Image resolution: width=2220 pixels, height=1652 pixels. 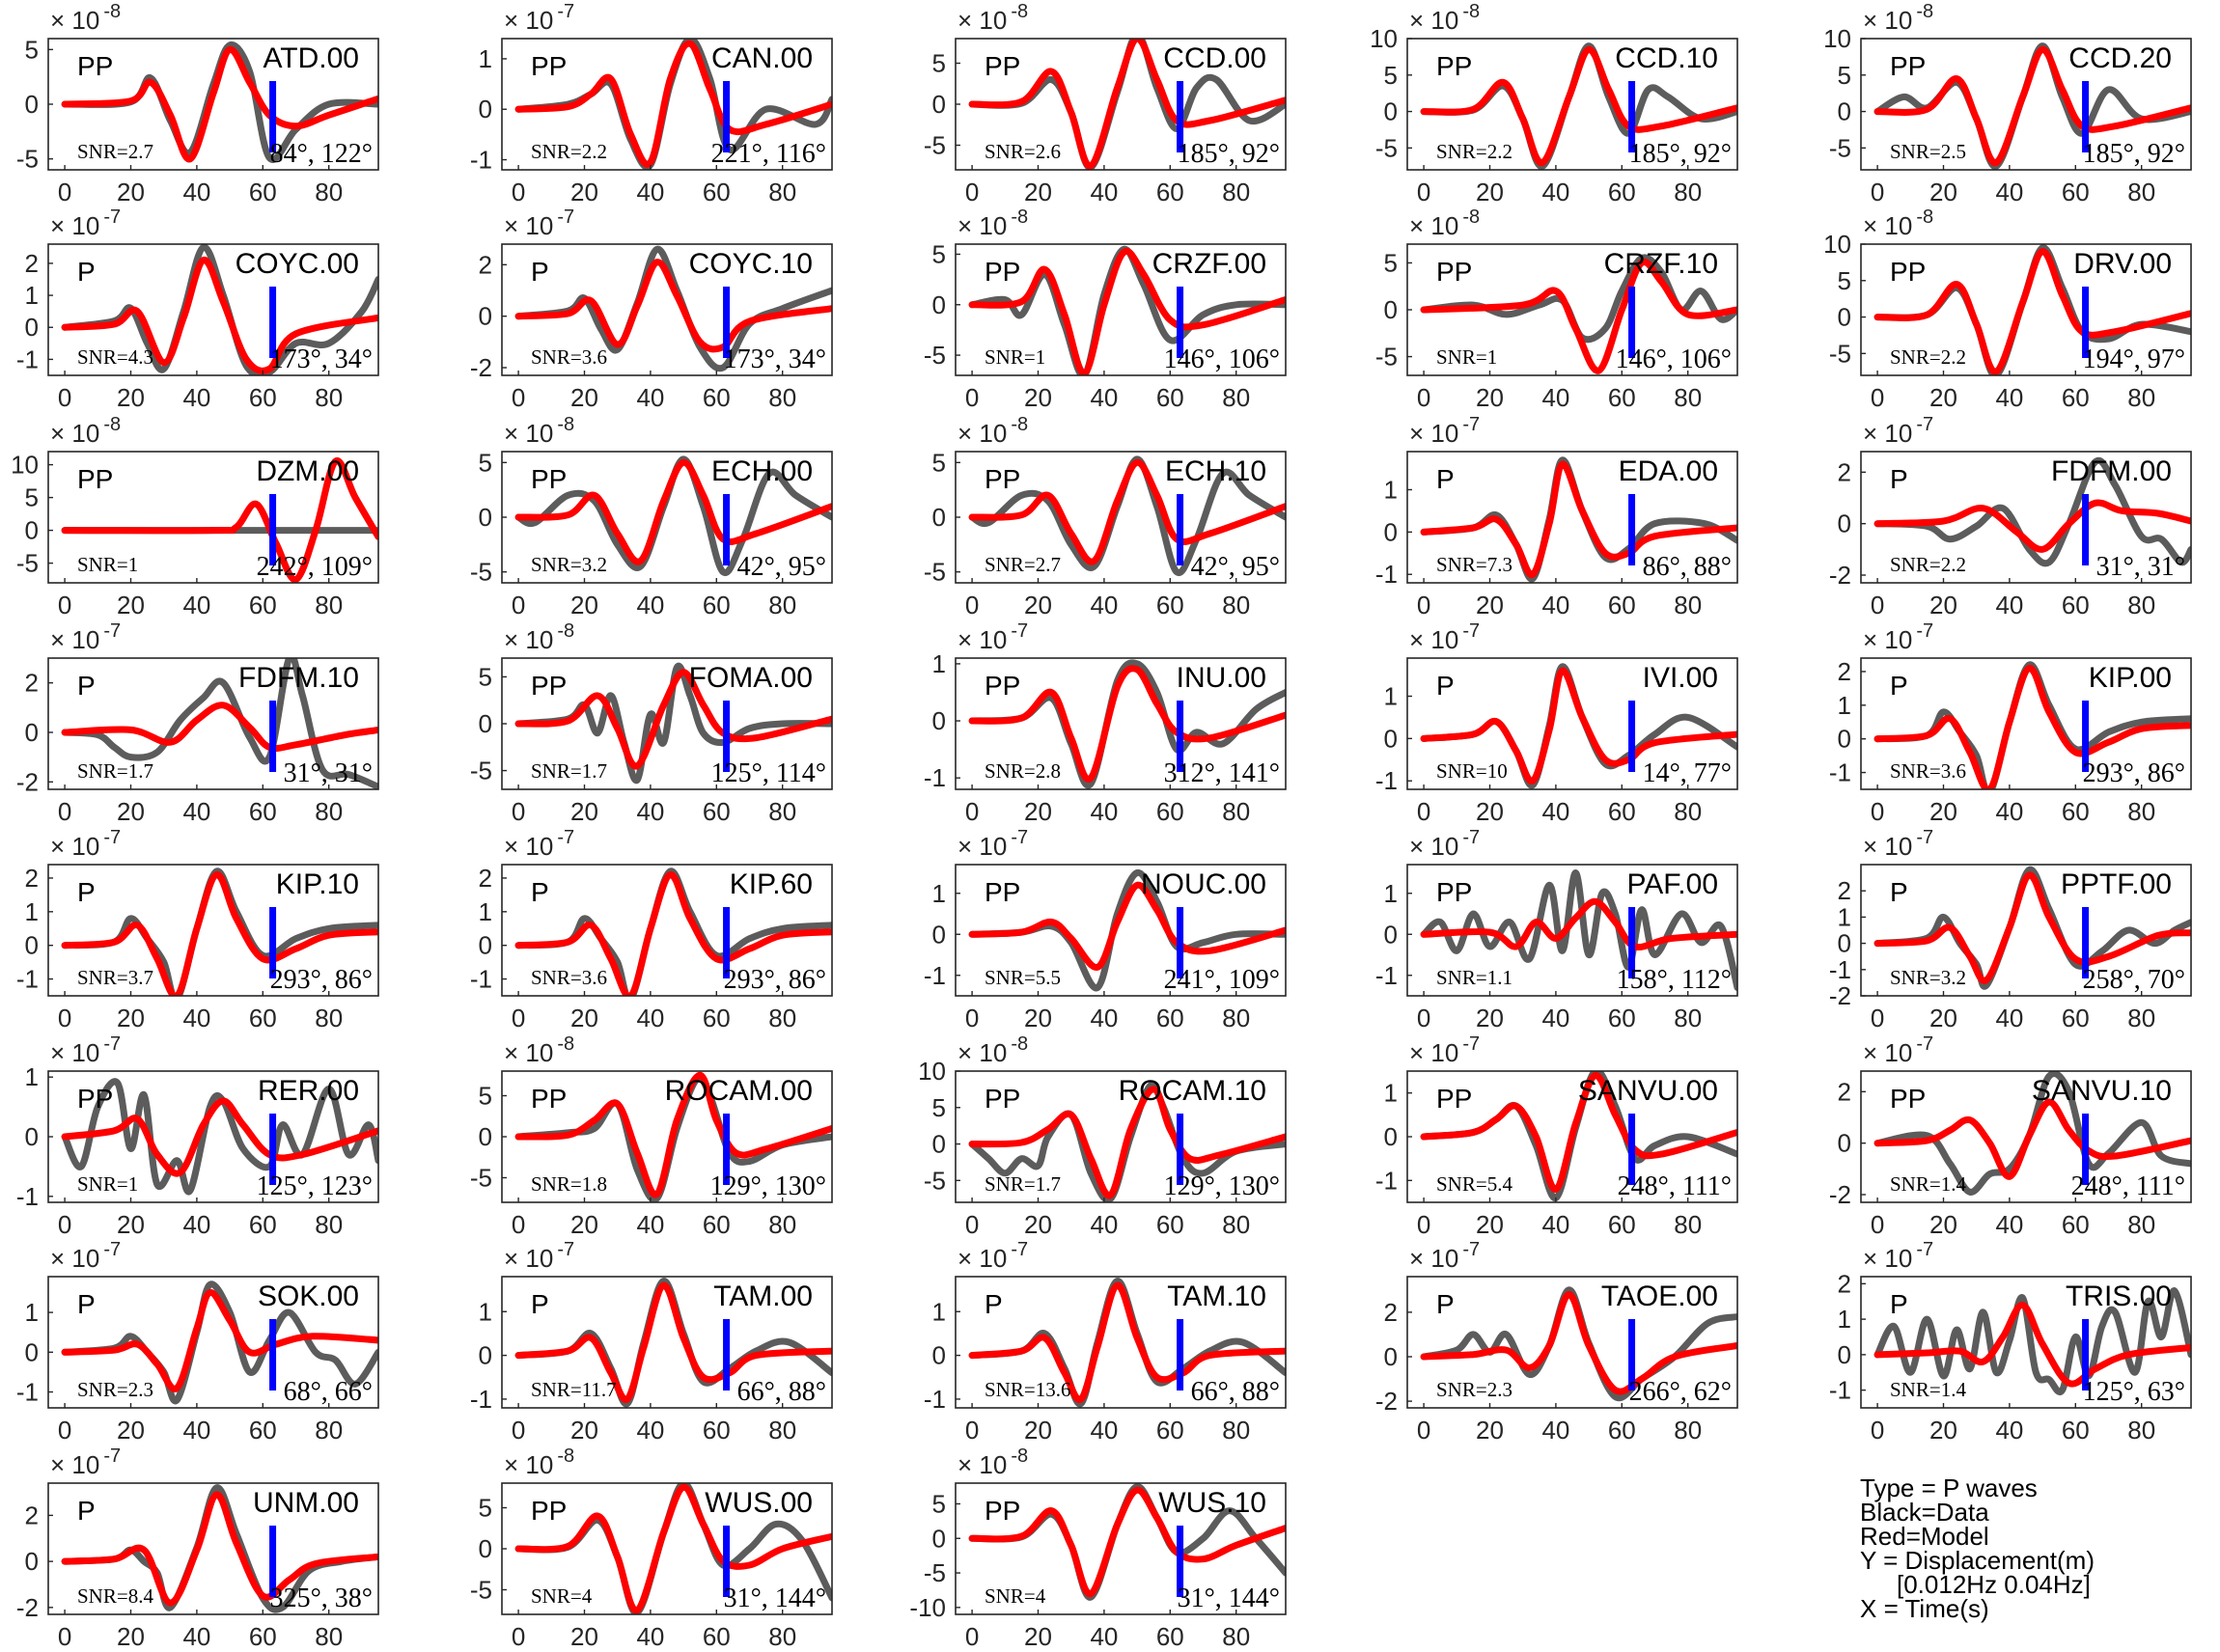 I want to click on data-trace, so click(x=1578, y=106).